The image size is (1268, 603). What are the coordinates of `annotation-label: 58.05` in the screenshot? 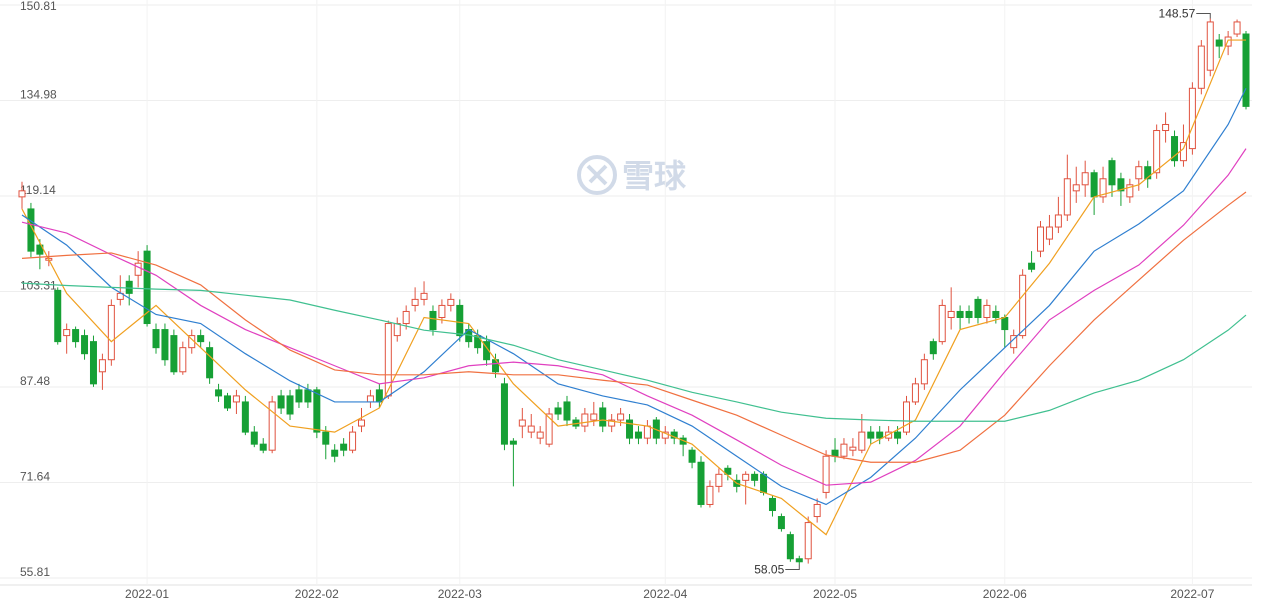 It's located at (769, 569).